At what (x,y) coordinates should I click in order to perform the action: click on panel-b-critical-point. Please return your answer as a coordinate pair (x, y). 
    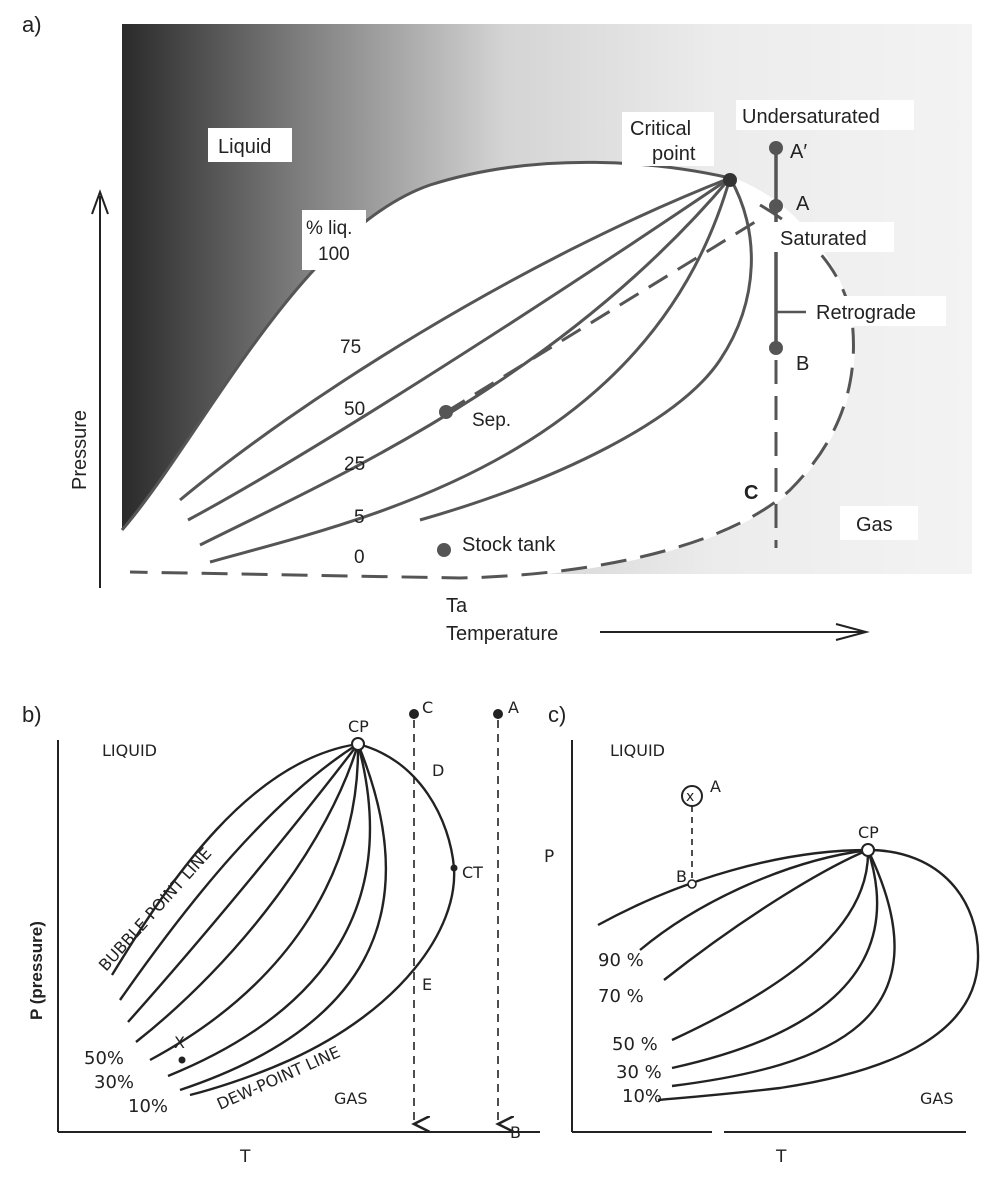
    Looking at the image, I should click on (358, 744).